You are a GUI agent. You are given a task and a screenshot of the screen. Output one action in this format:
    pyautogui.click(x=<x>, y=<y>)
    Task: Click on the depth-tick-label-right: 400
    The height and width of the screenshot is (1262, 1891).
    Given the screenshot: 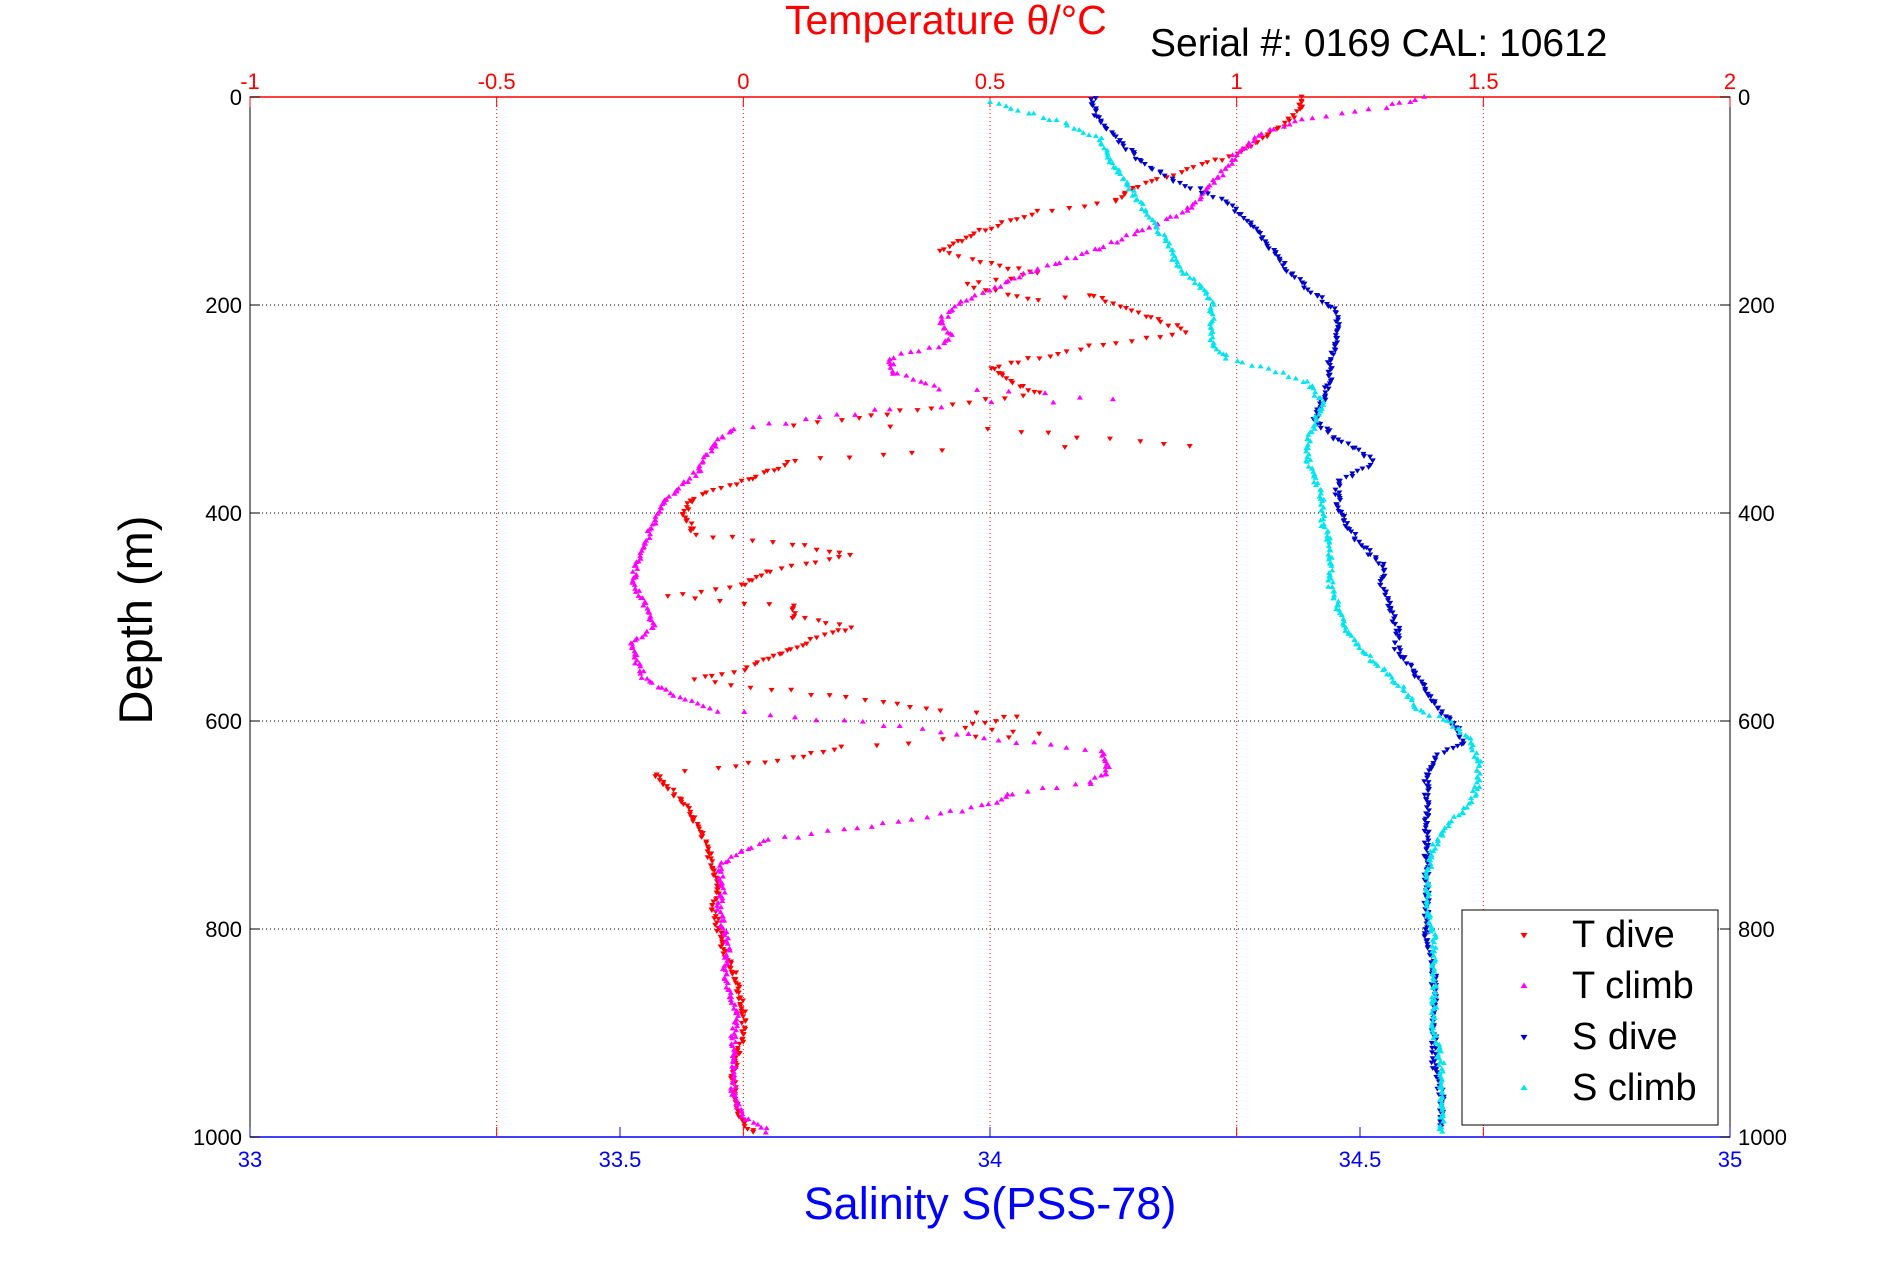 What is the action you would take?
    pyautogui.click(x=1756, y=513)
    